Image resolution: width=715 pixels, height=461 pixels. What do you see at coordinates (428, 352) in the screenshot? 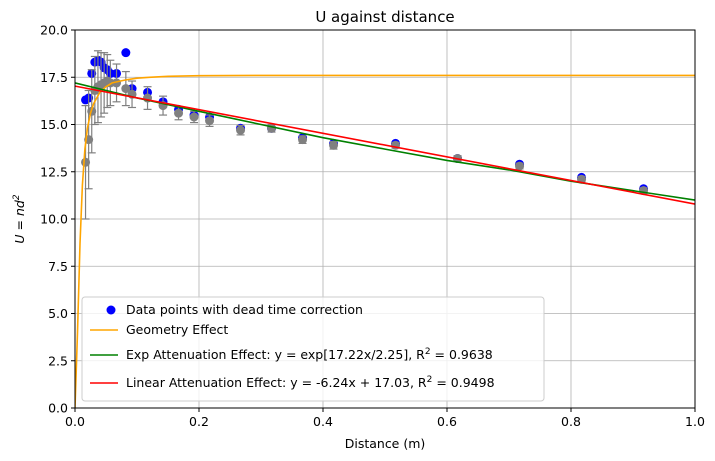
I see `legend-label-exp-sup: 2` at bounding box center [428, 352].